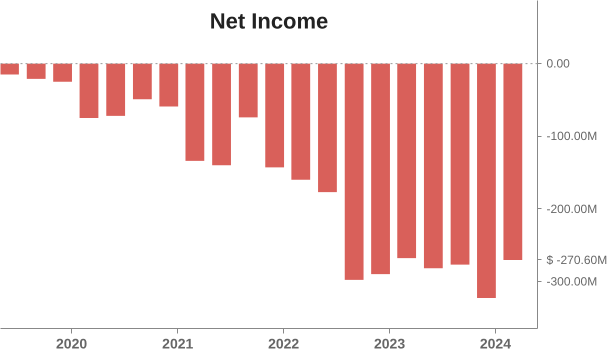  What do you see at coordinates (558, 63) in the screenshot?
I see `y-tick-label: 0.00` at bounding box center [558, 63].